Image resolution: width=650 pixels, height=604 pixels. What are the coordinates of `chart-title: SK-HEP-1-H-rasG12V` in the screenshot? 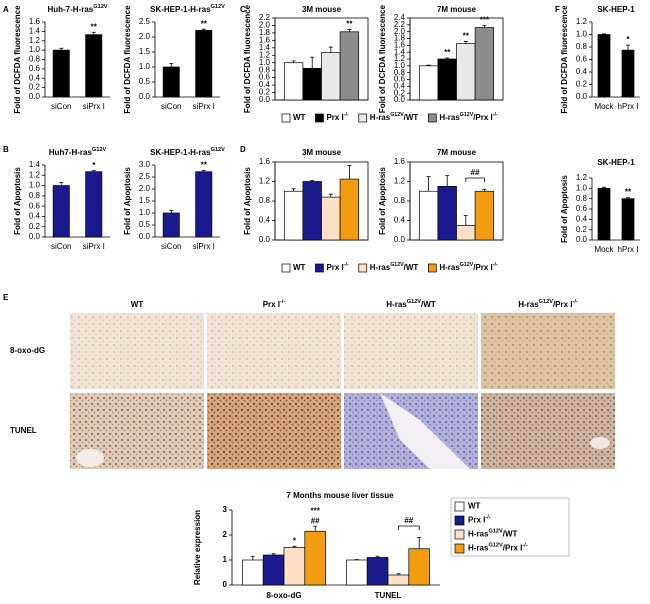 It's located at (187, 152).